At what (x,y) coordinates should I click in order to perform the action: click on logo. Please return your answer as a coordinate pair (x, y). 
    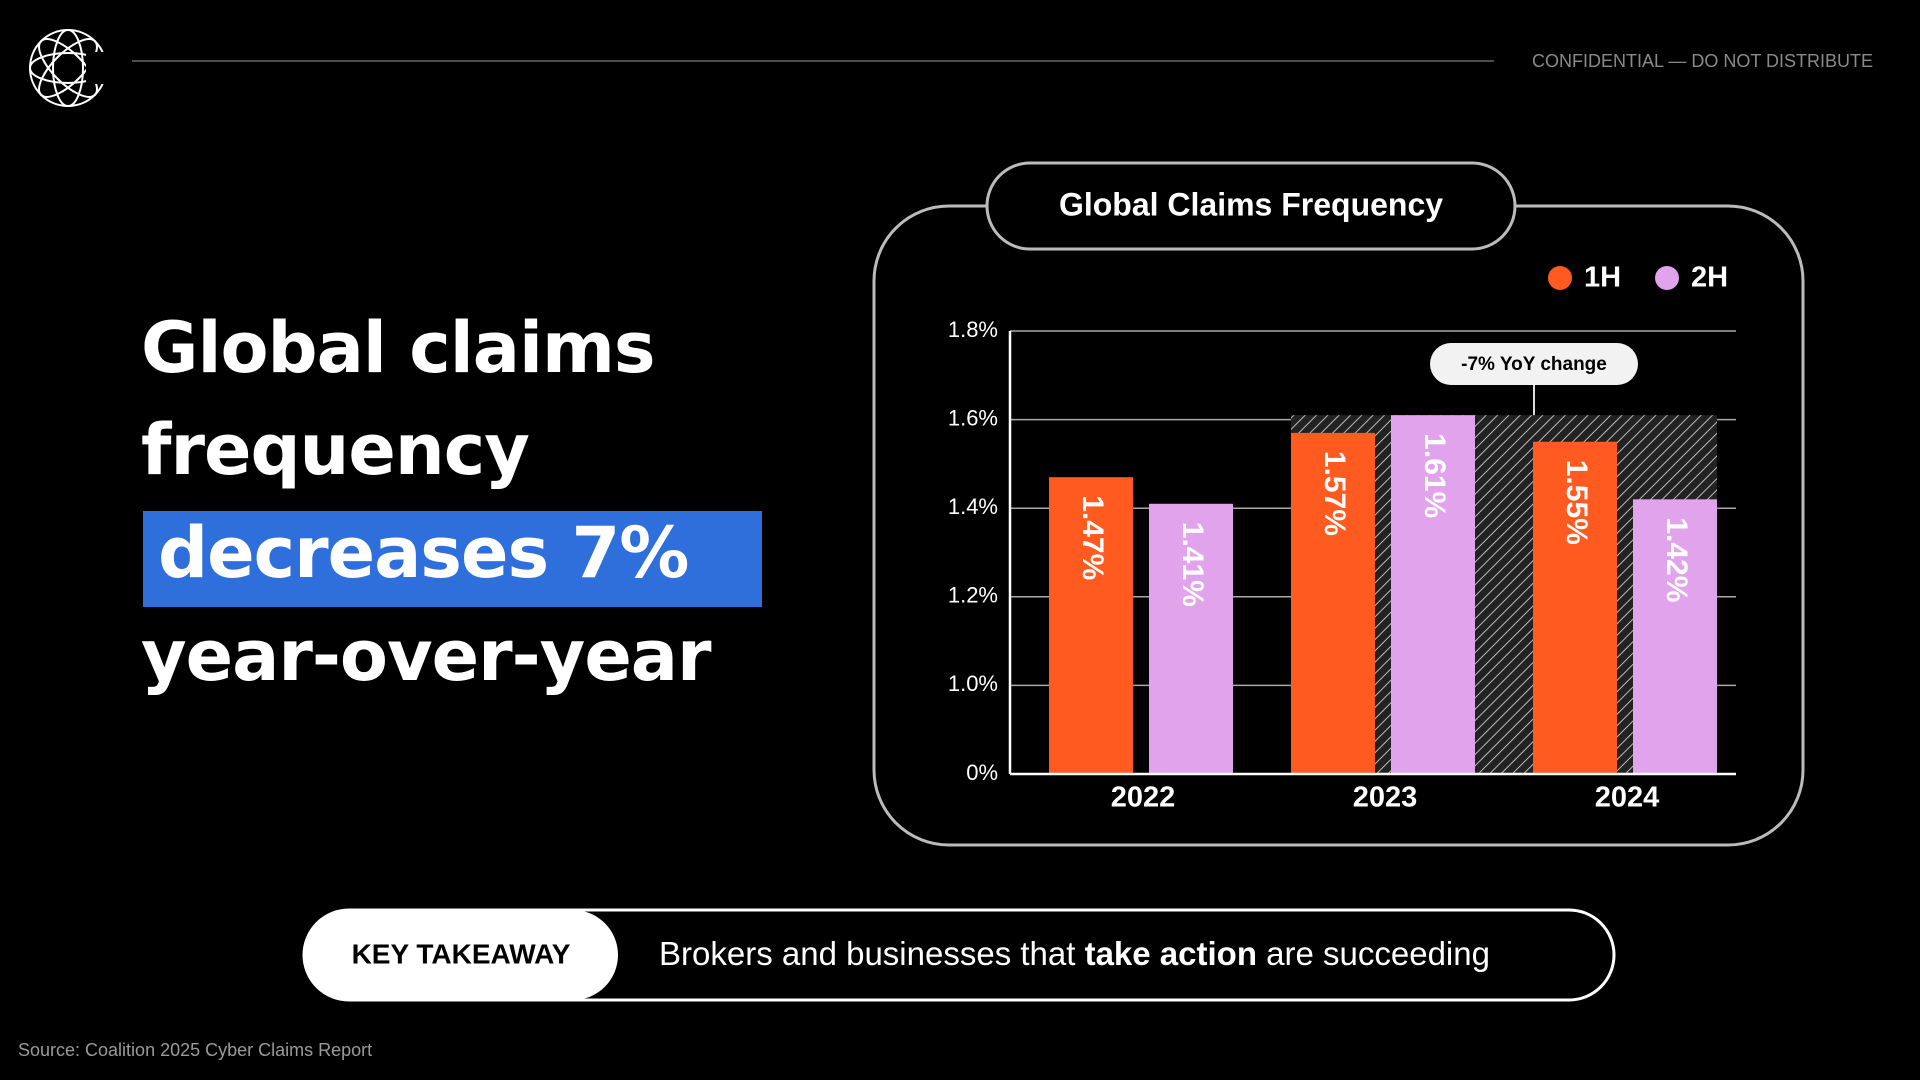
    Looking at the image, I should click on (70, 68).